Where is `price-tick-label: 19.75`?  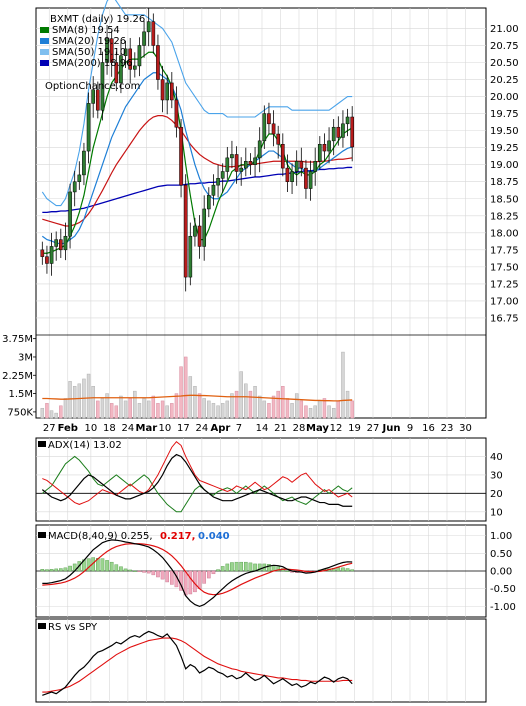 price-tick-label: 19.75 is located at coordinates (504, 114).